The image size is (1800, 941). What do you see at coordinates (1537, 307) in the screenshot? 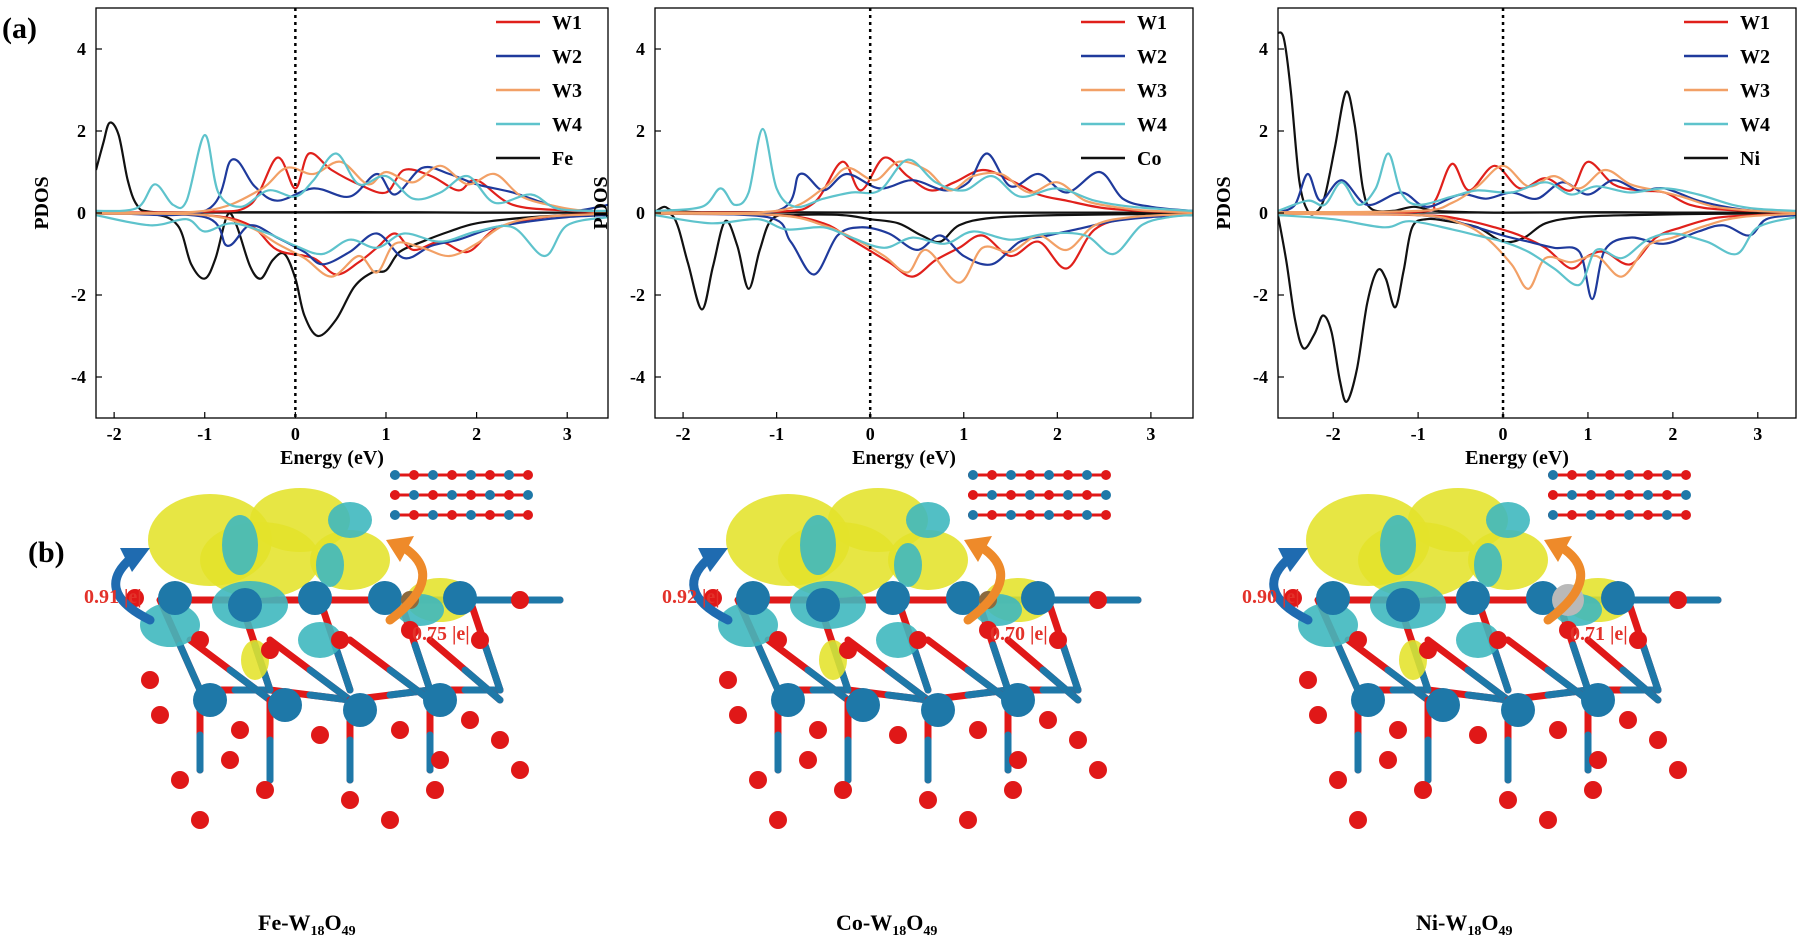
I see `series-ni-down-line` at bounding box center [1537, 307].